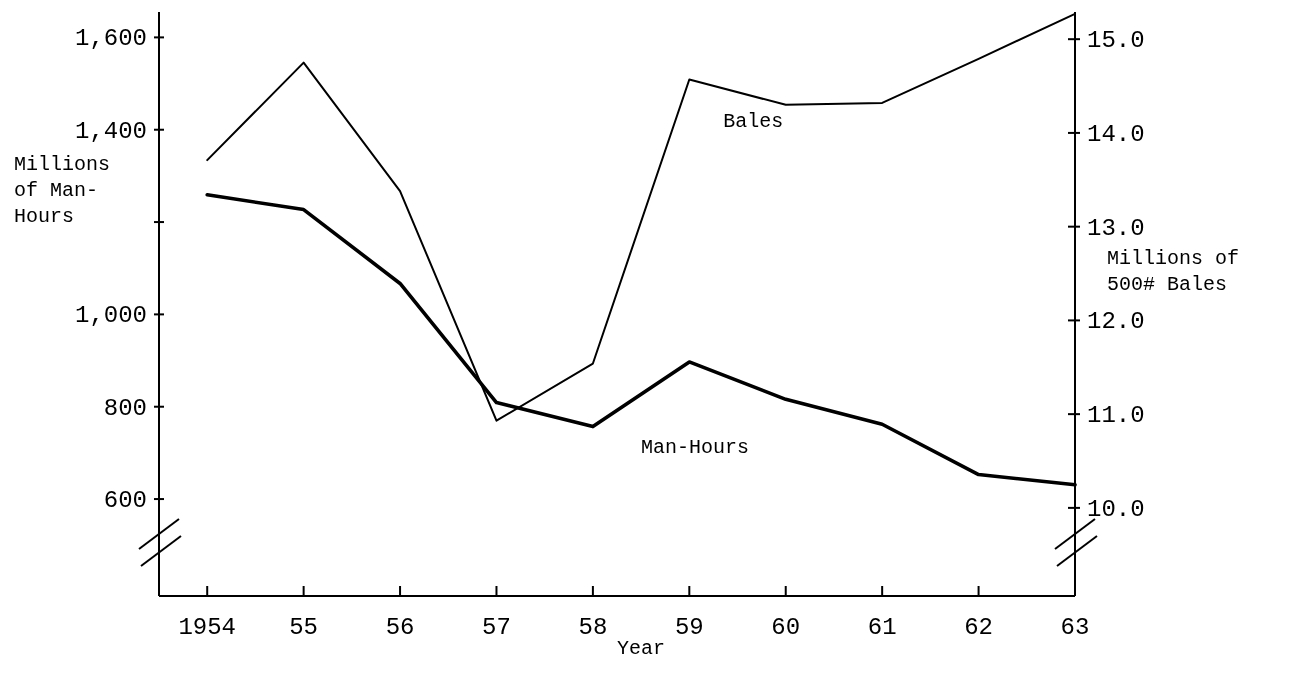 The image size is (1292, 678). What do you see at coordinates (304, 627) in the screenshot?
I see `x-tick-label: 55` at bounding box center [304, 627].